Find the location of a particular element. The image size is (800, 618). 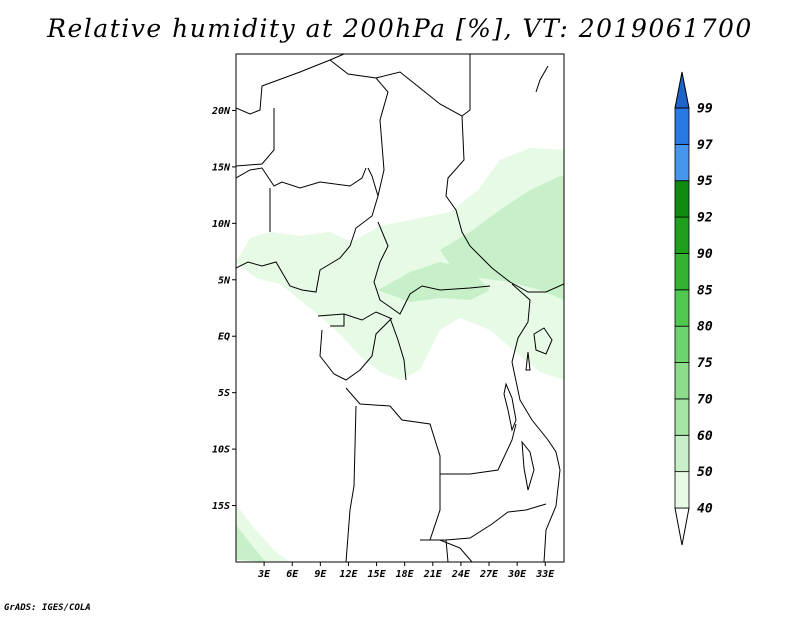

lat-tick-label: 5S is located at coordinates (224, 393).